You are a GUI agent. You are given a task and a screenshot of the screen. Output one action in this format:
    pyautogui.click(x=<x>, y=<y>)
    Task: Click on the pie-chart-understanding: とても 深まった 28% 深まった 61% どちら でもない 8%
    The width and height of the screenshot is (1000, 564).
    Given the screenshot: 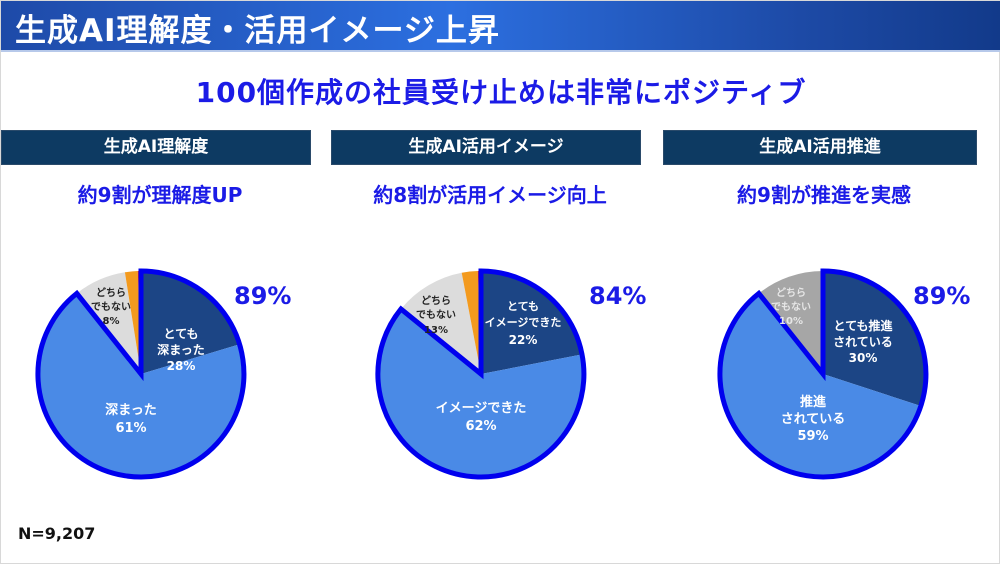 What is the action you would take?
    pyautogui.click(x=141, y=374)
    